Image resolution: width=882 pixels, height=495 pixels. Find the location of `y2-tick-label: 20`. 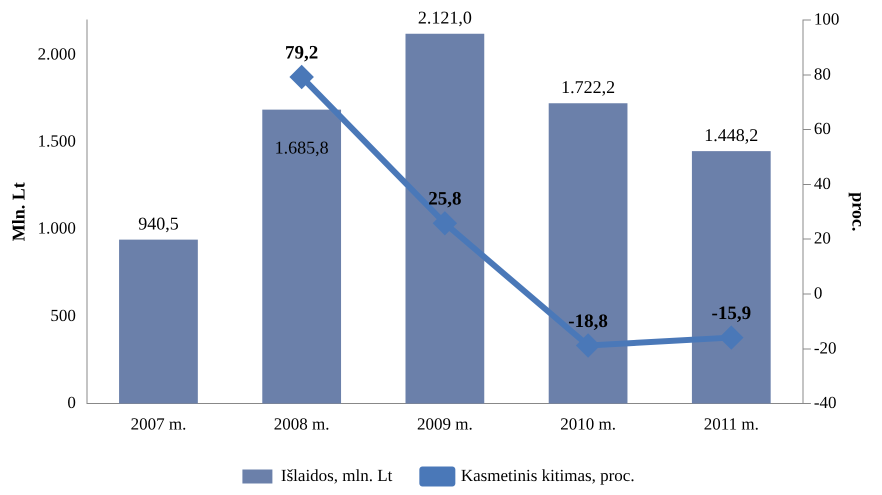

y2-tick-label: 20 is located at coordinates (822, 238).